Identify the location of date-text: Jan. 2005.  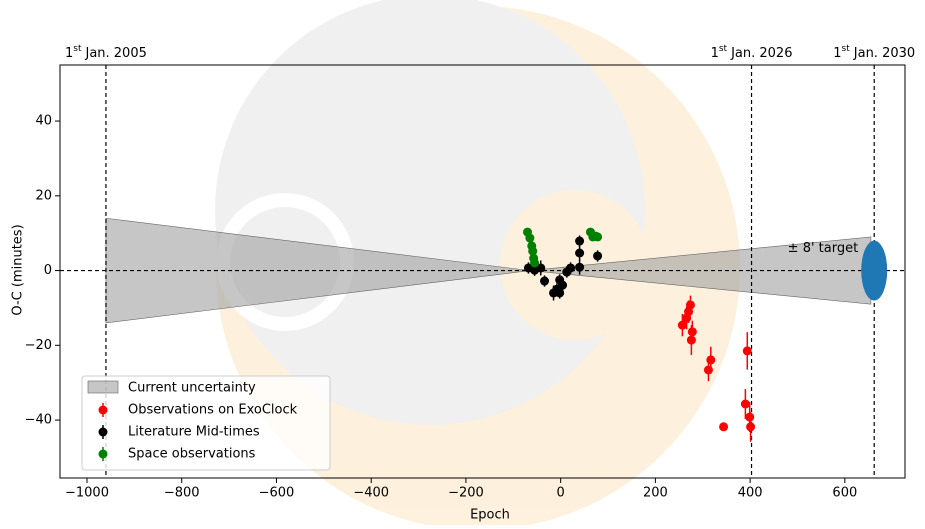
(115, 53).